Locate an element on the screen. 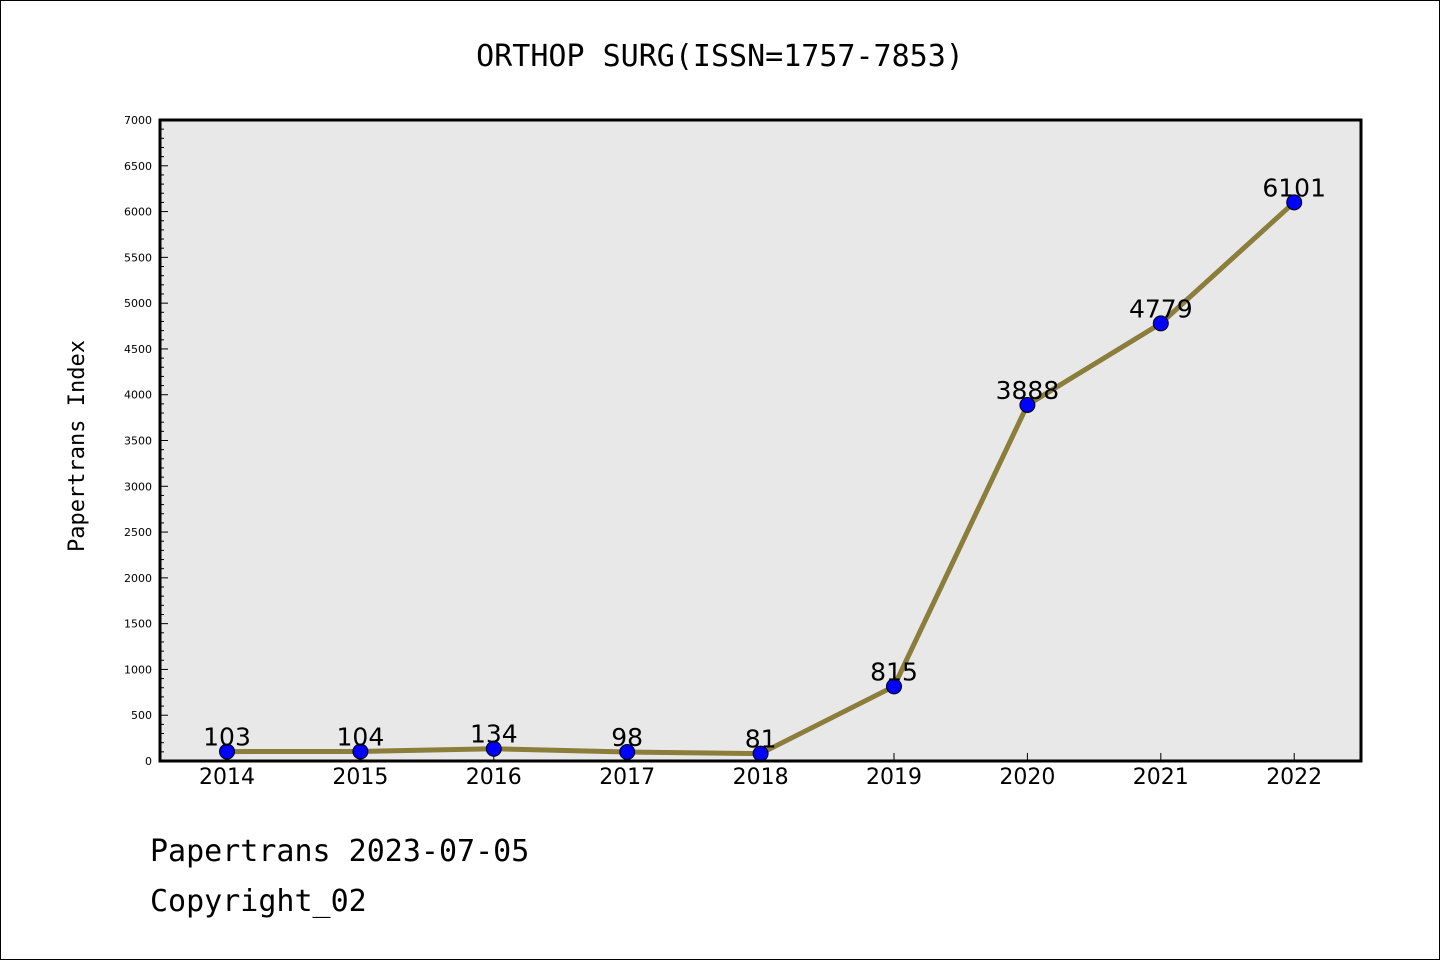 This screenshot has height=960, width=1440. chart-title: ORTHOP SURG(ISSN=1757-7853) is located at coordinates (720, 56).